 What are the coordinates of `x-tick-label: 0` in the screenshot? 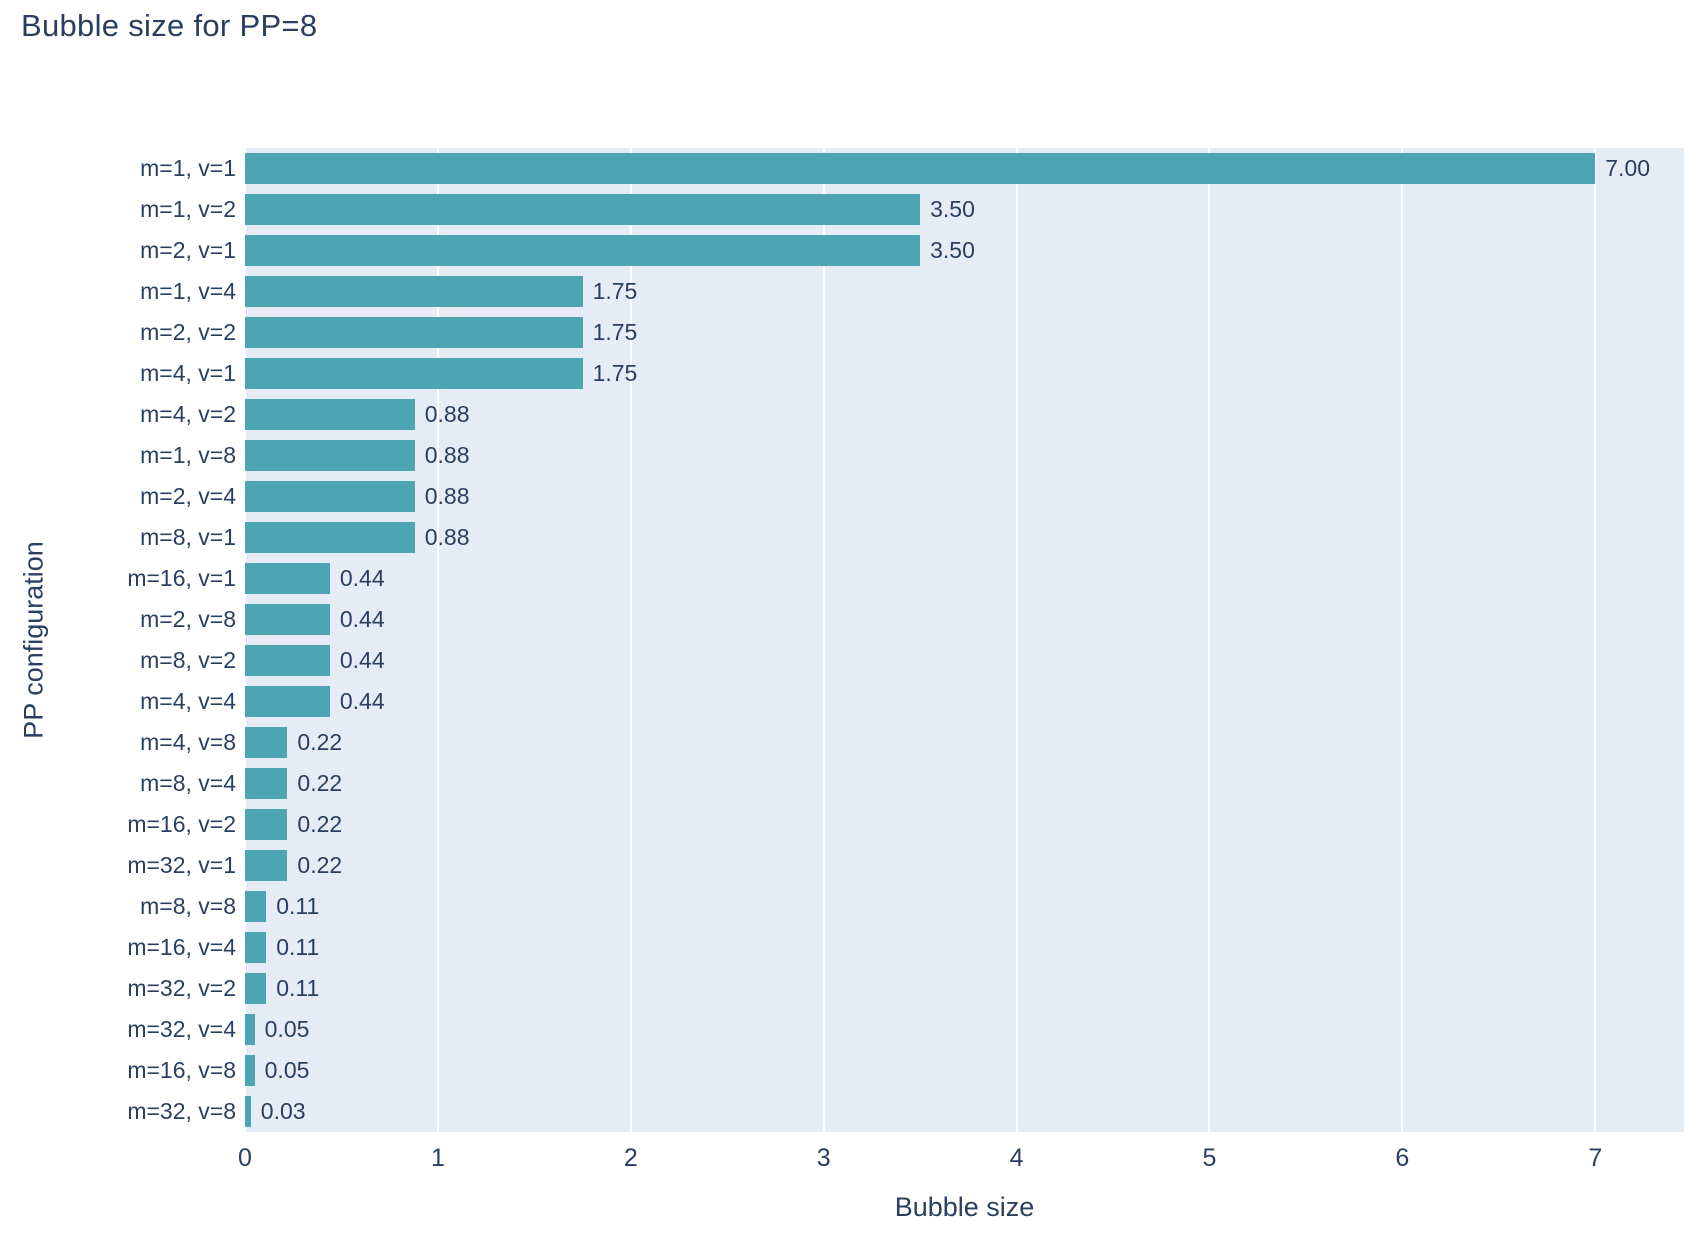 It's located at (245, 1158).